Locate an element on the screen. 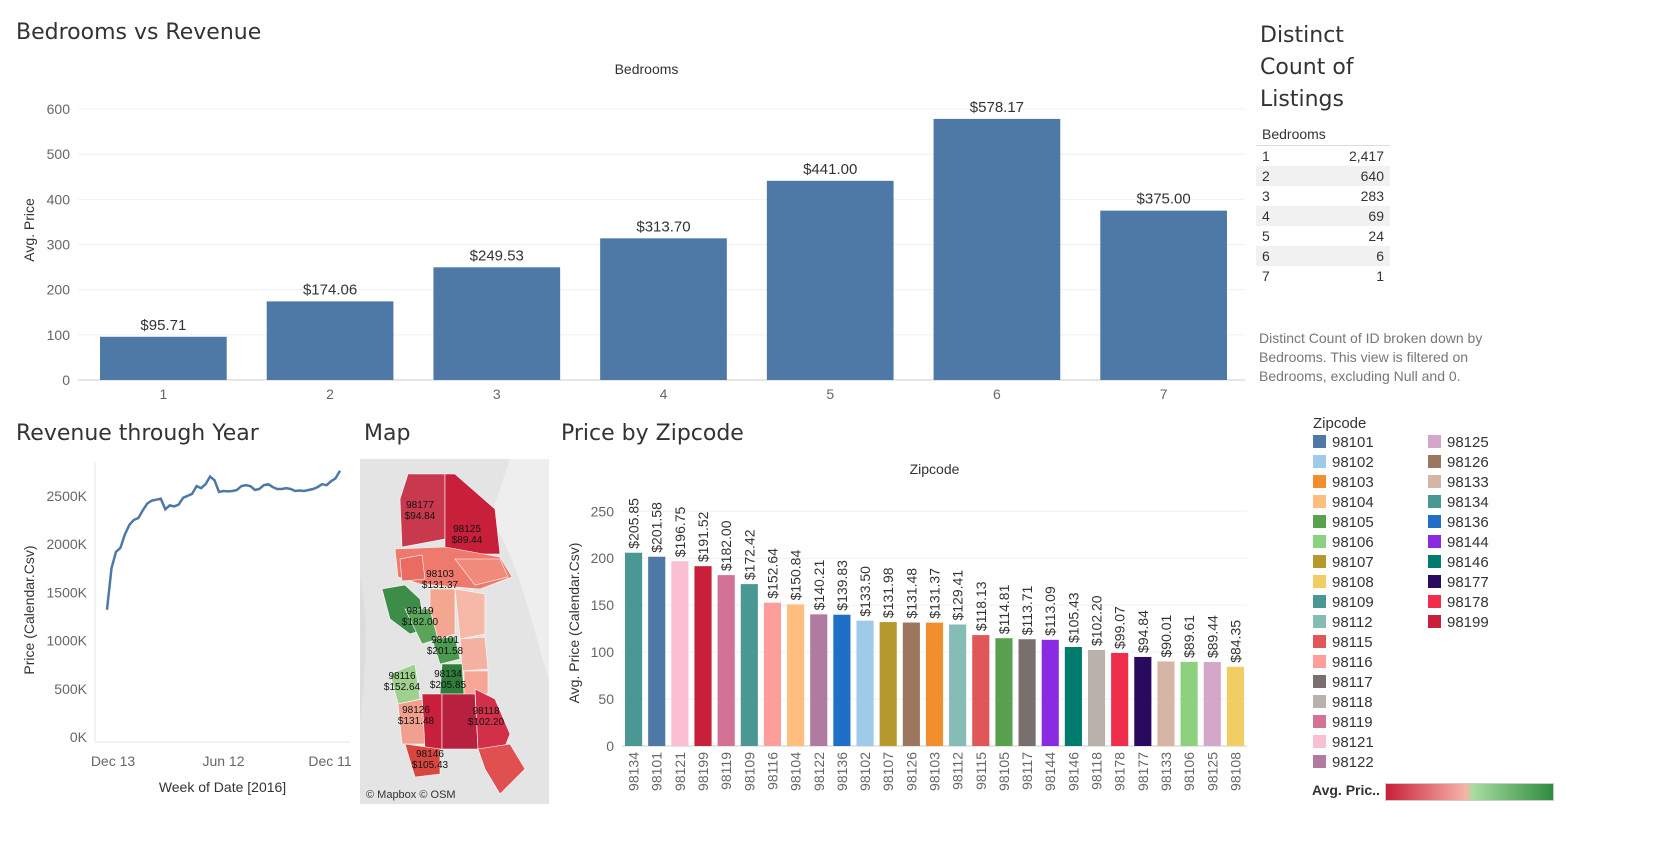 This screenshot has width=1657, height=861. legend-item: 98199 is located at coordinates (1458, 623).